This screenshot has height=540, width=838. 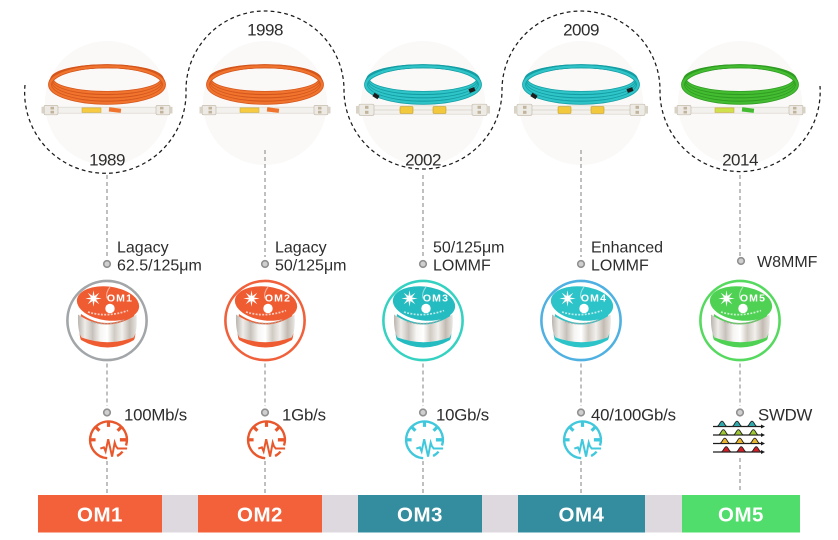 I want to click on svg-text: 100Mb/s, so click(x=155, y=415).